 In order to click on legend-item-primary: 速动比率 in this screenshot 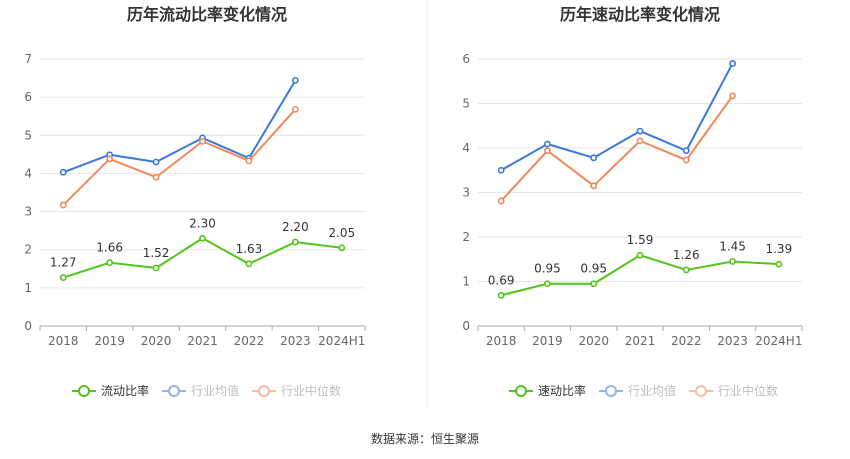, I will do `click(547, 390)`.